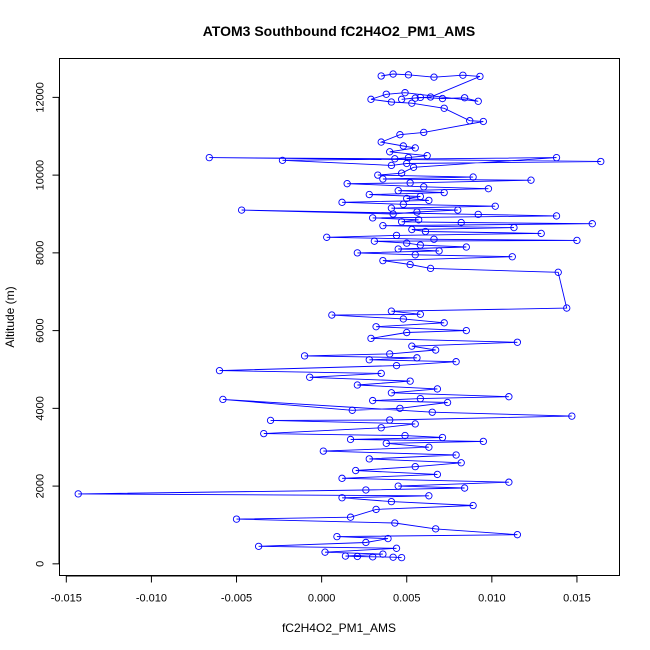  I want to click on y-tick-label: 6000, so click(41, 330).